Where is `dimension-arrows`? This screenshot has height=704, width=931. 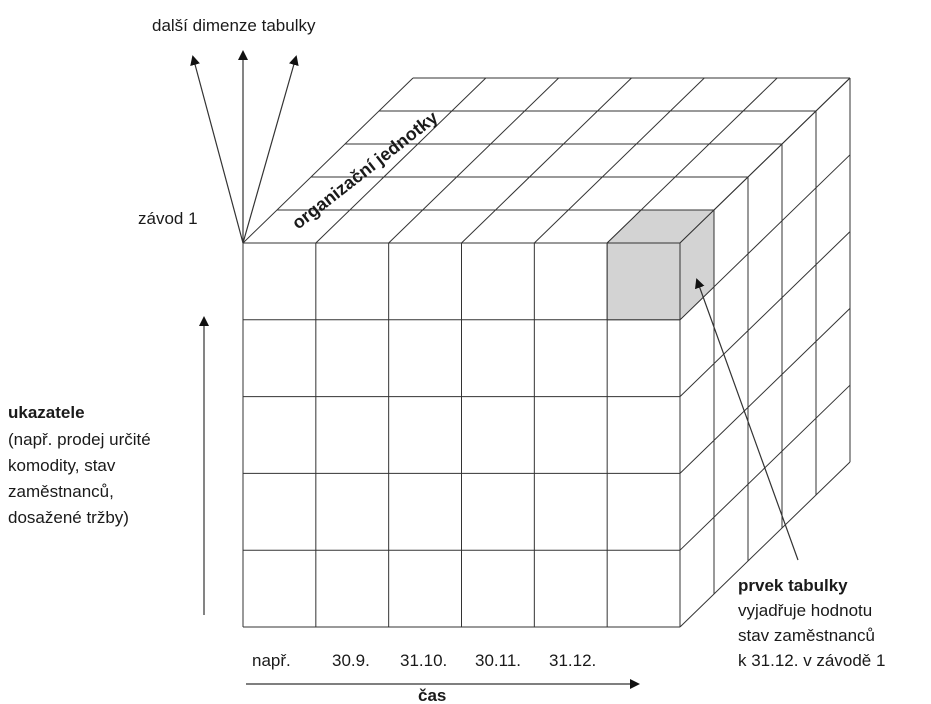 dimension-arrows is located at coordinates (244, 147).